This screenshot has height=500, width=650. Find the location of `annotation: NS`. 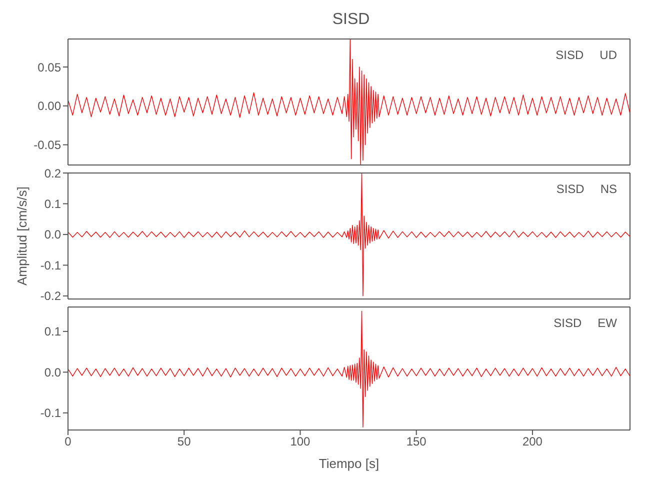

annotation: NS is located at coordinates (608, 189).